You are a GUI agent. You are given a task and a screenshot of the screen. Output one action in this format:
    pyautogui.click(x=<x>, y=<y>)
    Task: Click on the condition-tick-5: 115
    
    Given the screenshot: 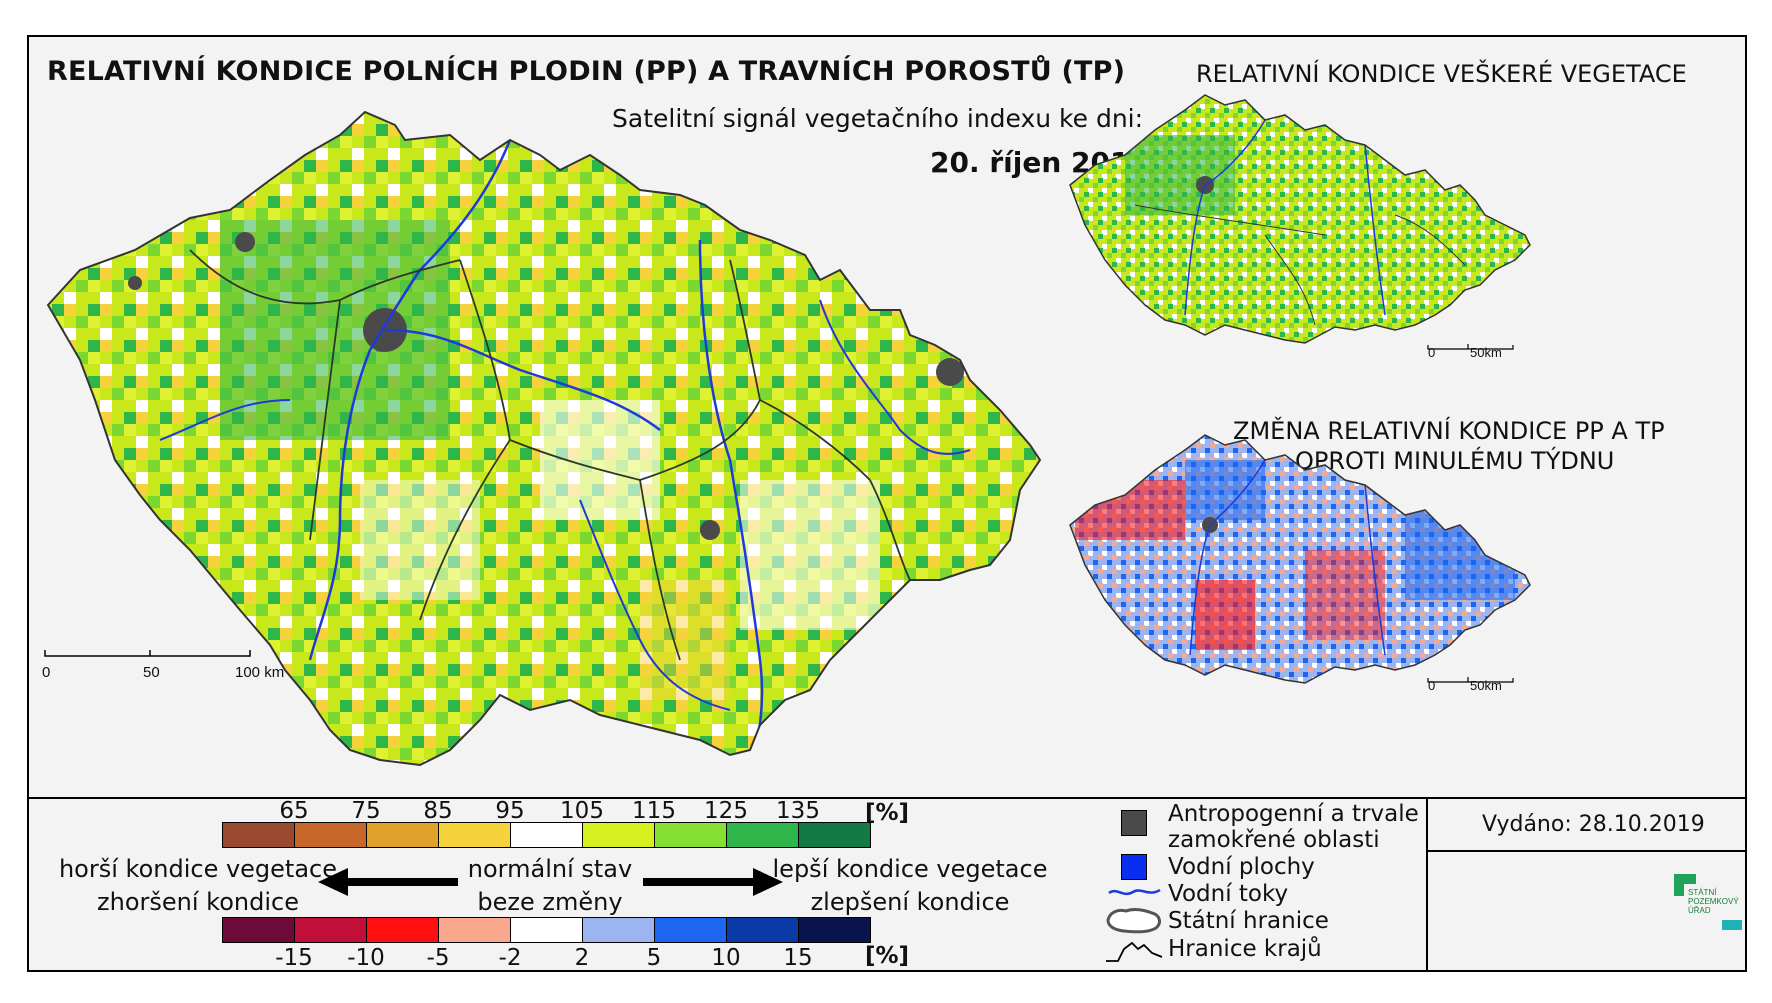 What is the action you would take?
    pyautogui.click(x=654, y=811)
    